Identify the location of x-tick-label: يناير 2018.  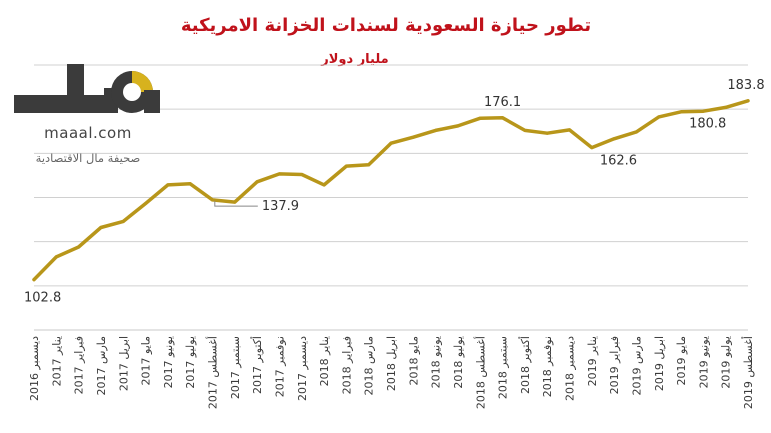
(324, 361).